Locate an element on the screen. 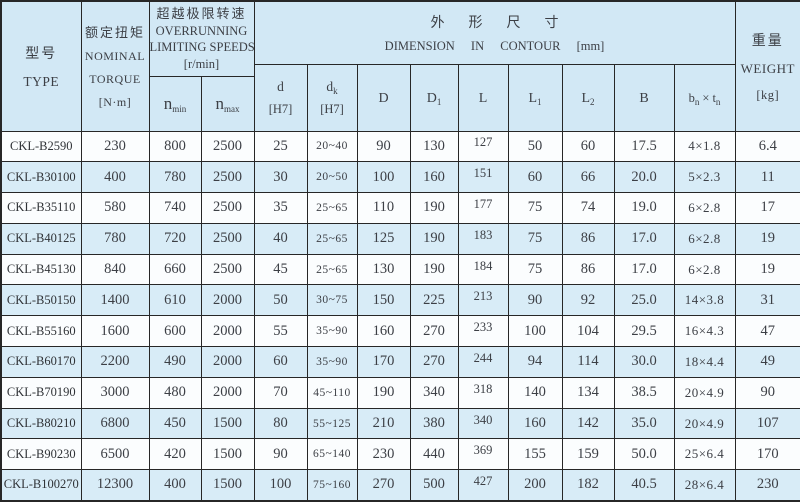 Image resolution: width=800 pixels, height=502 pixels. cell-torque: 1600 is located at coordinates (115, 331).